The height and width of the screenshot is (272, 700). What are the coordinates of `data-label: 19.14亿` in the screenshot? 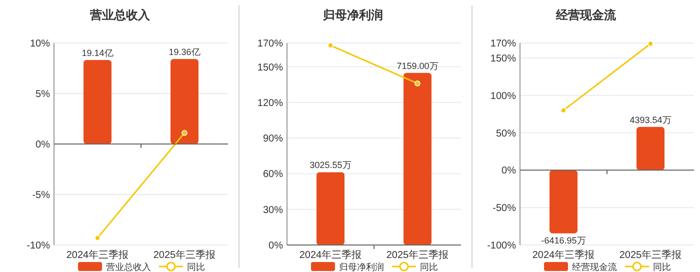 It's located at (98, 53).